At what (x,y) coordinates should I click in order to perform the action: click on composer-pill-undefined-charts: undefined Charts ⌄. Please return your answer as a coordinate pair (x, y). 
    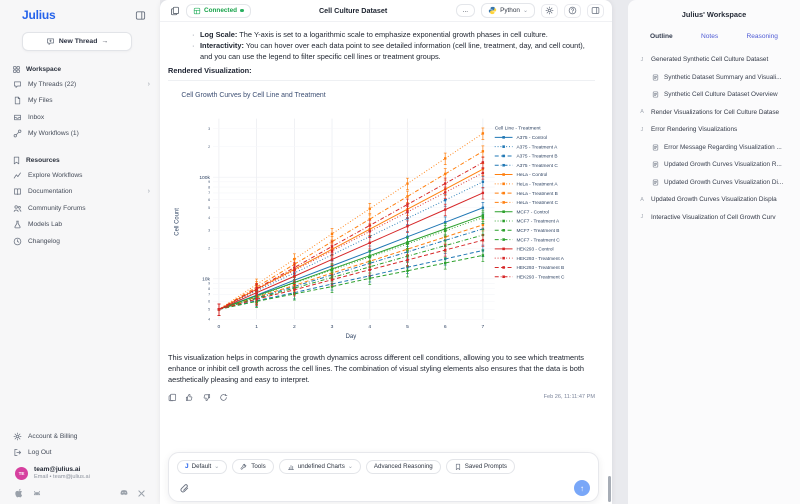
    Looking at the image, I should click on (319, 466).